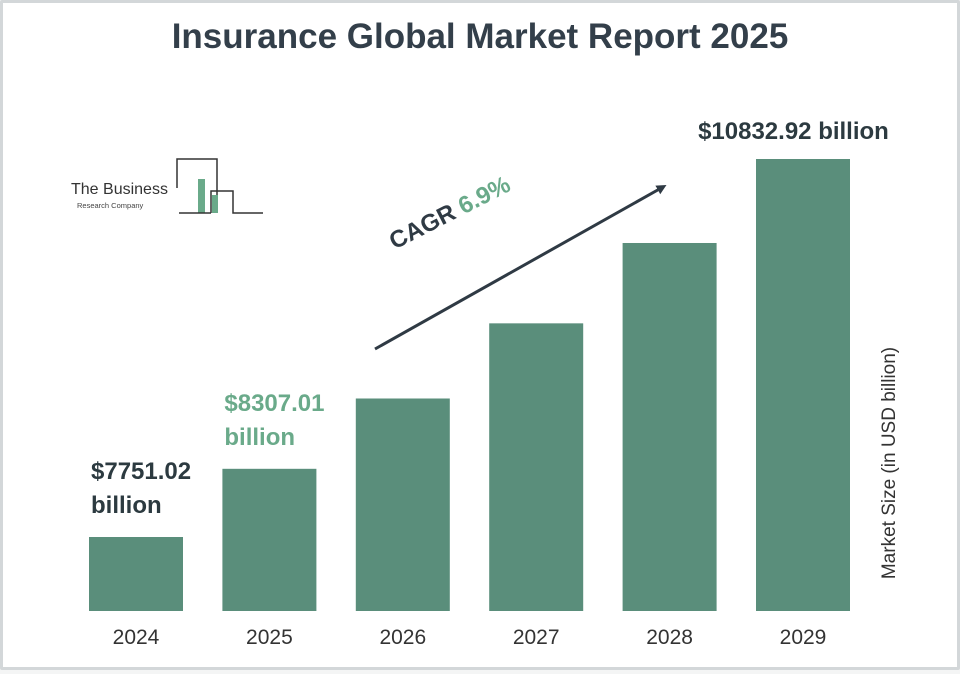 Image resolution: width=960 pixels, height=674 pixels. I want to click on y-axis-label: Market Size (in USD billion), so click(889, 463).